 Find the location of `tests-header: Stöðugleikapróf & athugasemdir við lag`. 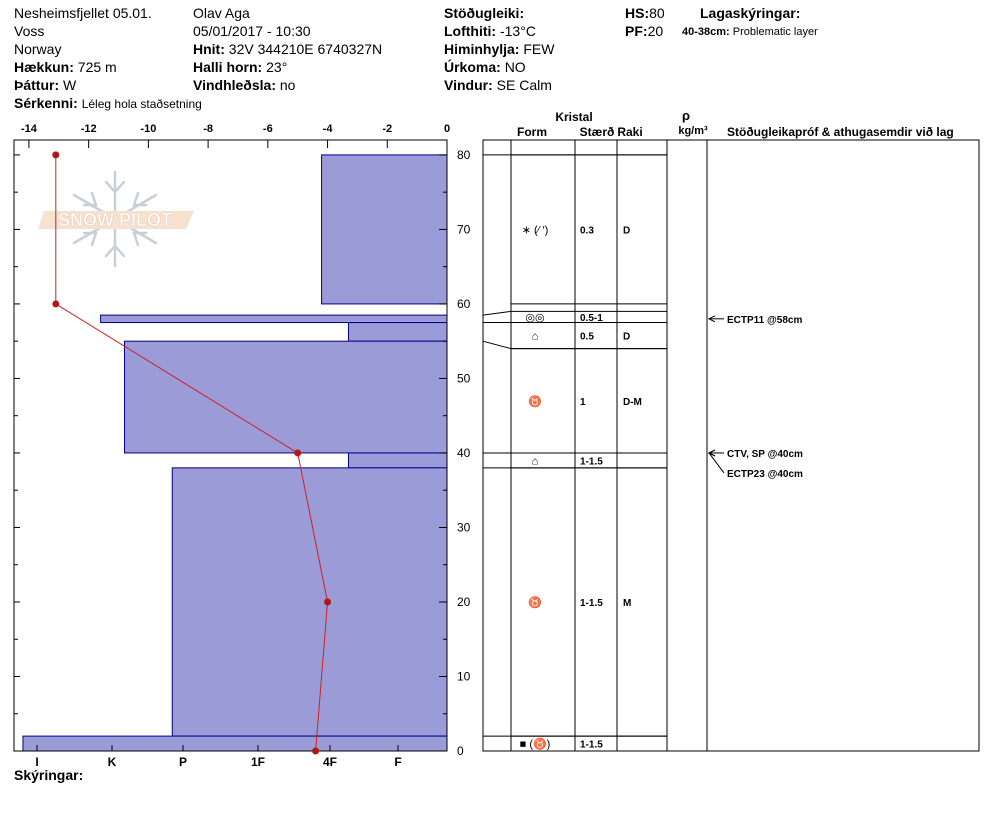

tests-header: Stöðugleikapróf & athugasemdir við lag is located at coordinates (840, 132).